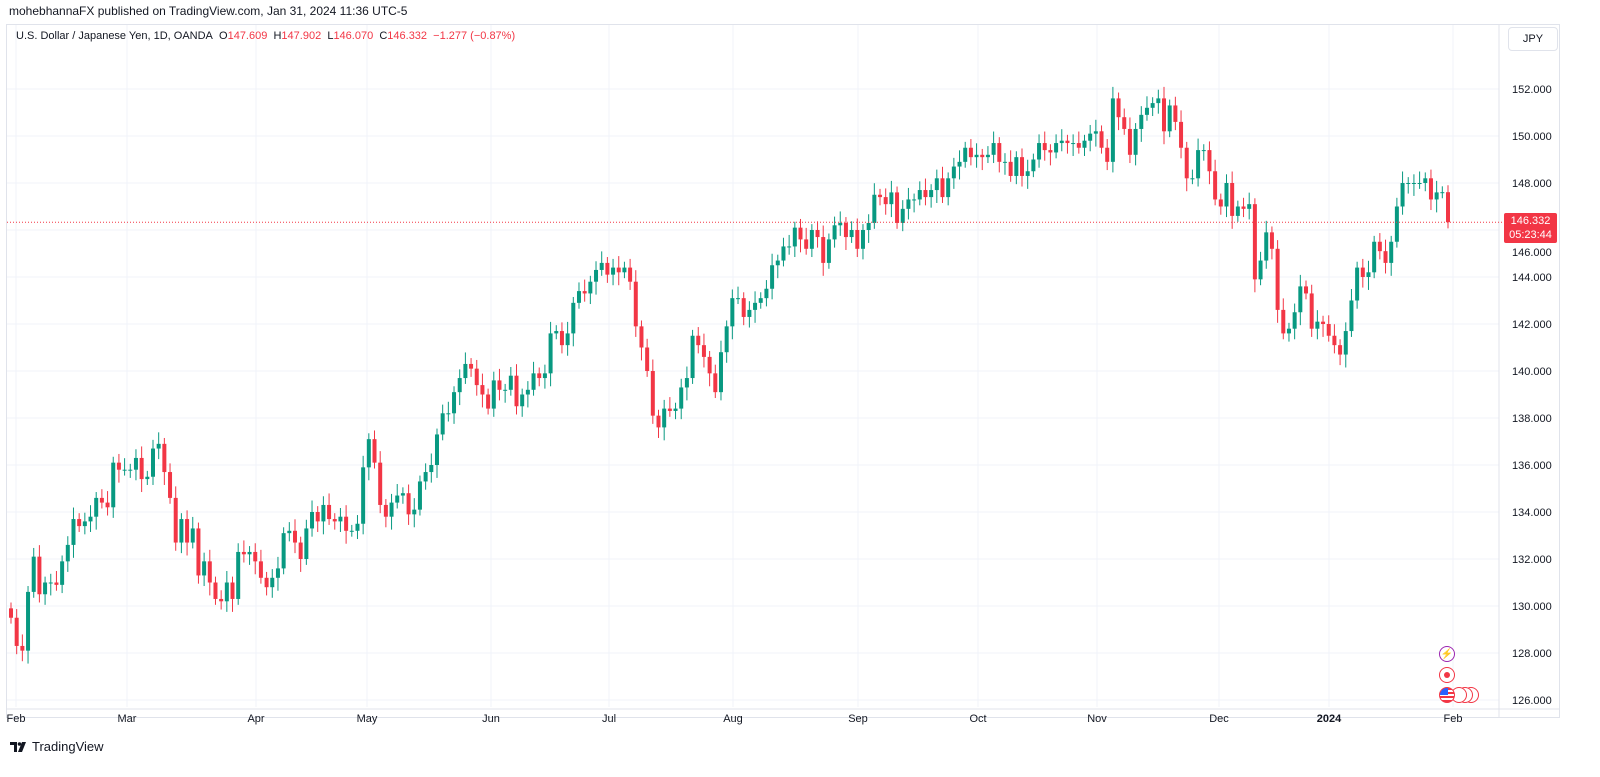  Describe the element at coordinates (1530, 228) in the screenshot. I see `last-price-label: 146.332 05:23:44` at that location.